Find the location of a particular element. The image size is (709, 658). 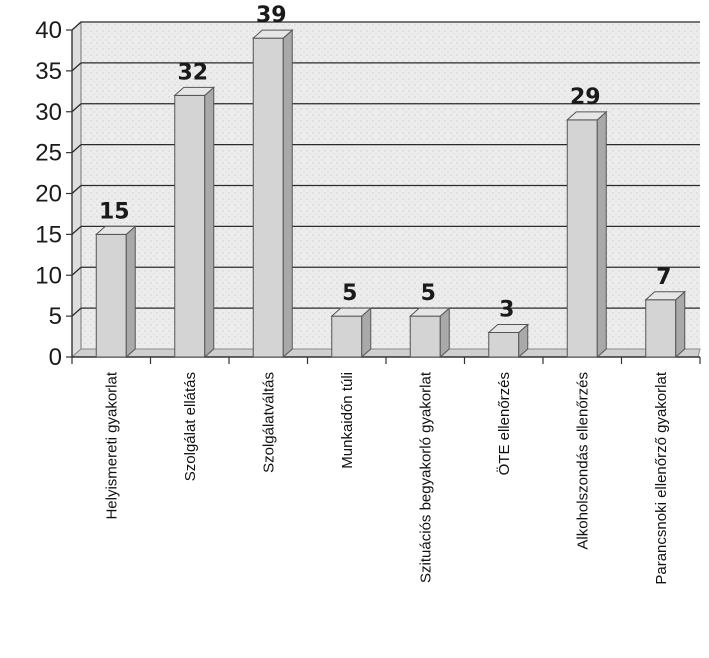

y-tick-label: 25 is located at coordinates (48, 153).